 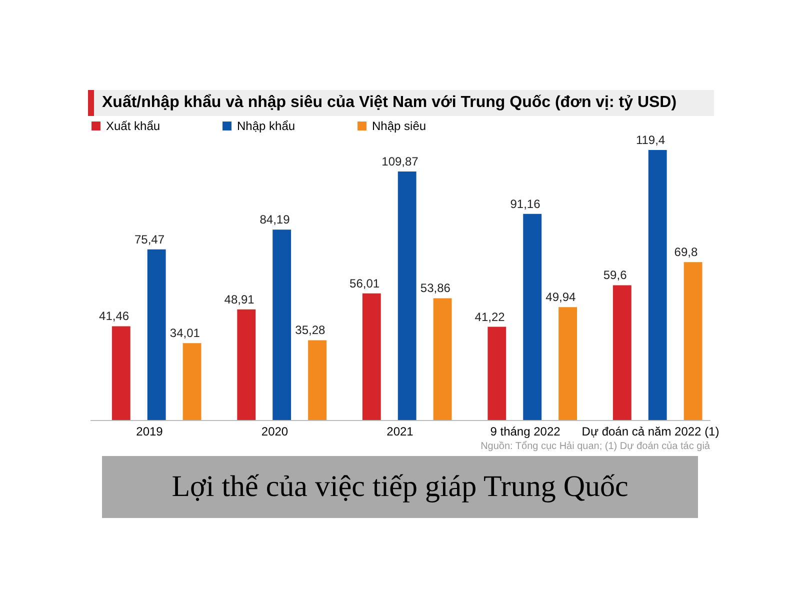 What do you see at coordinates (150, 431) in the screenshot?
I see `x-tick-label: 2019` at bounding box center [150, 431].